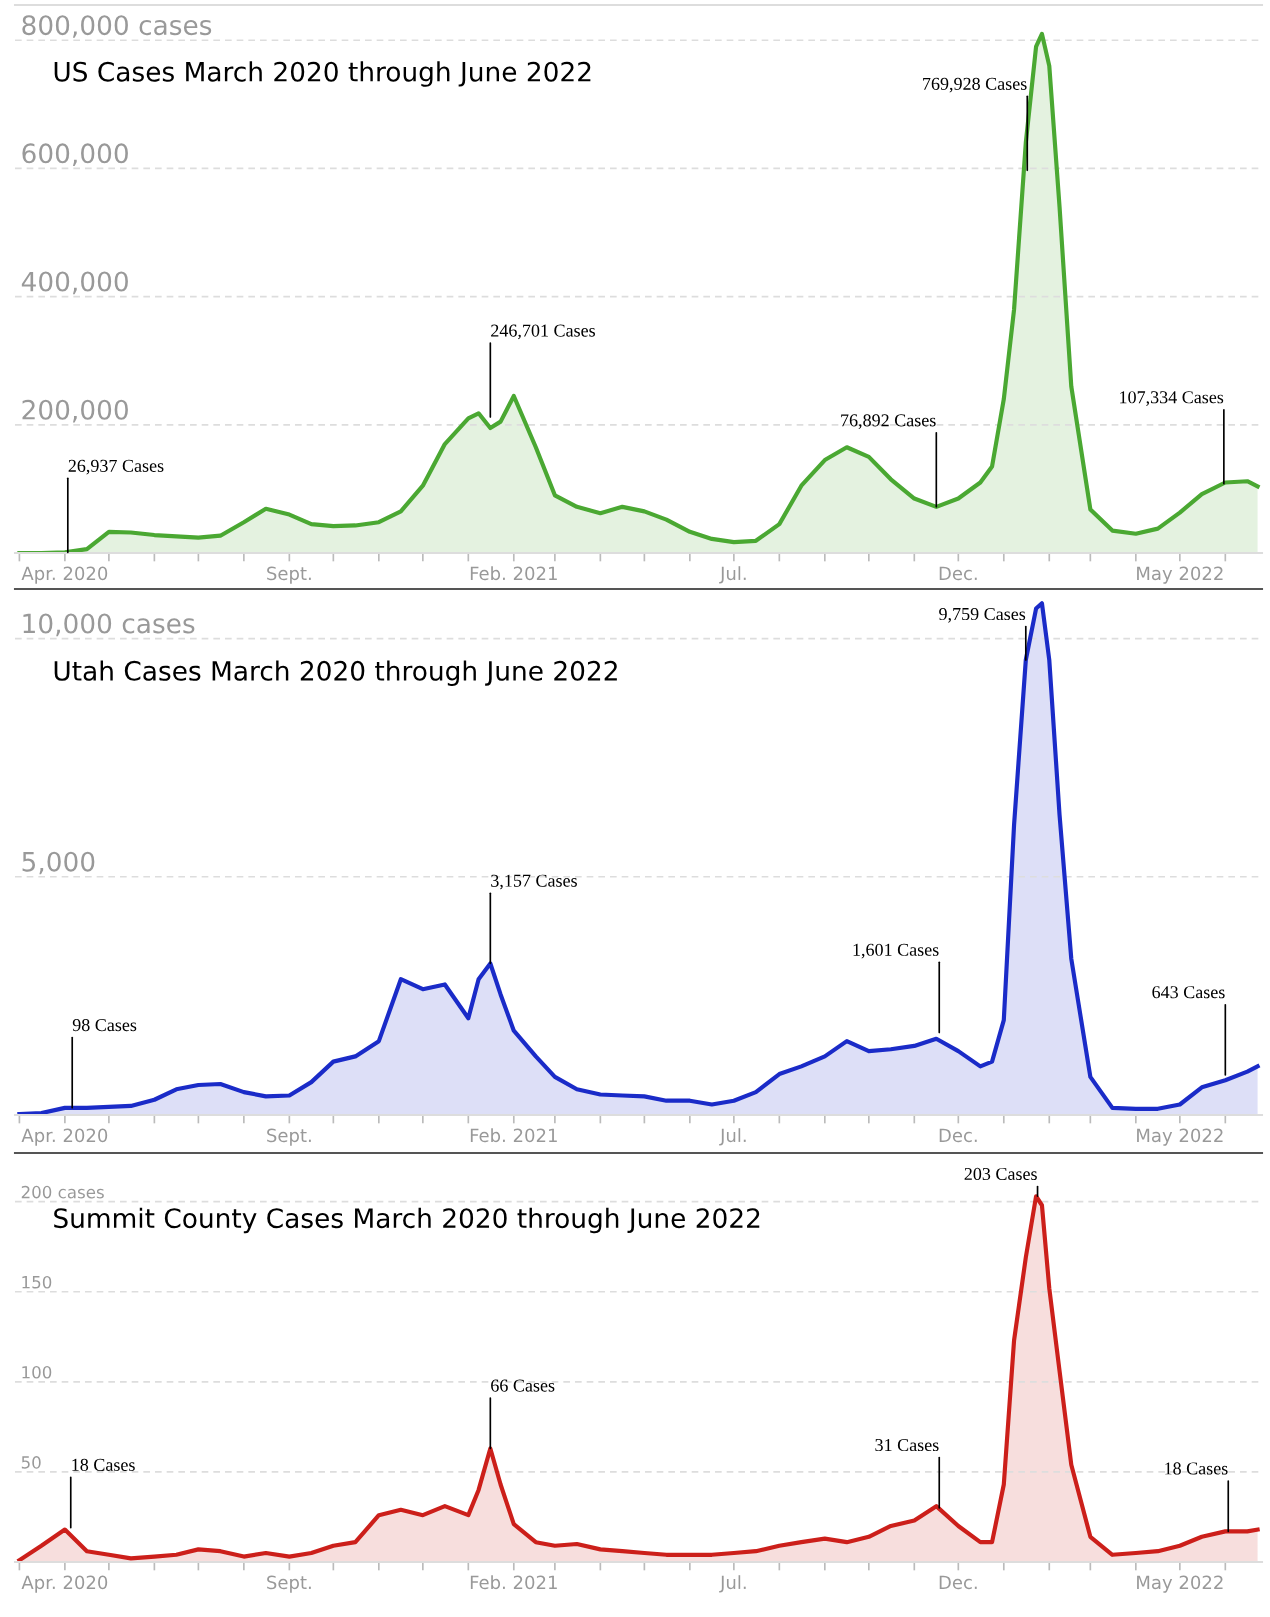 This screenshot has width=1270, height=1617. I want to click on y-tick-label: 200,000, so click(75, 411).